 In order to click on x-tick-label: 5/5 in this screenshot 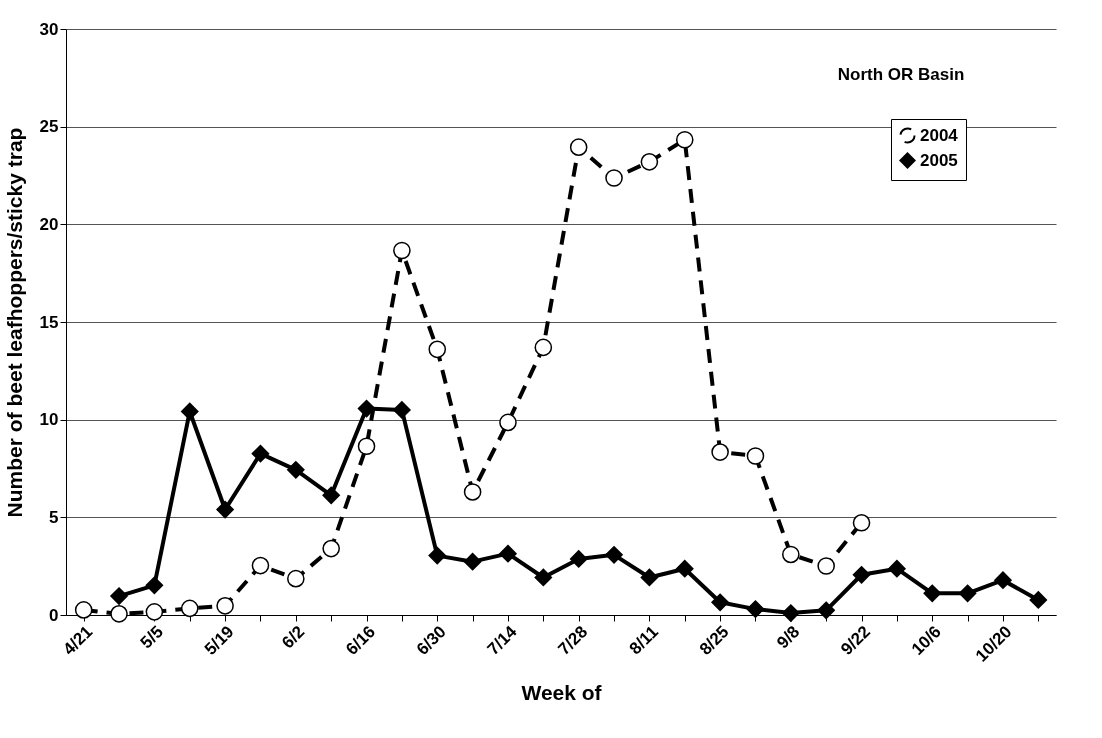, I will do `click(151, 637)`.